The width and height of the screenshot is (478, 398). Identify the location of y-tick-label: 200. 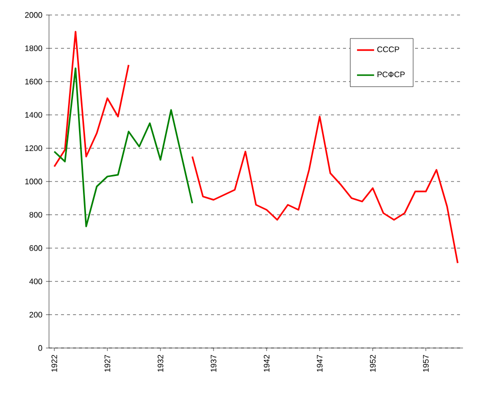
(36, 315).